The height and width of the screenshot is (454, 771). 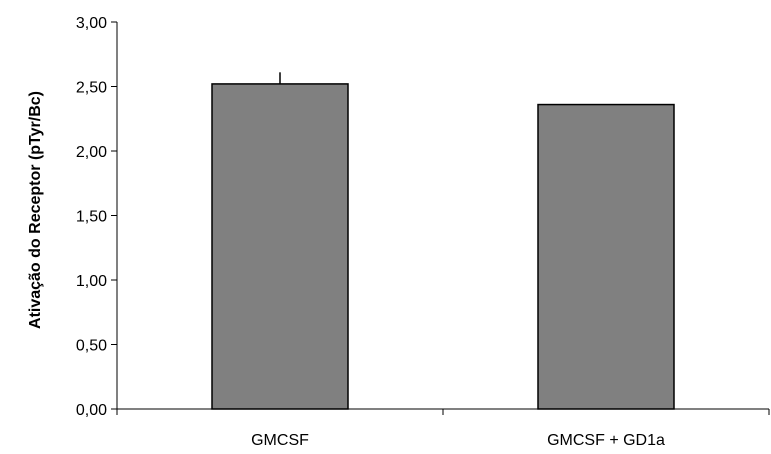 I want to click on y-axis-label: Ativação do Receptor (pTyr/Bc), so click(x=35, y=210).